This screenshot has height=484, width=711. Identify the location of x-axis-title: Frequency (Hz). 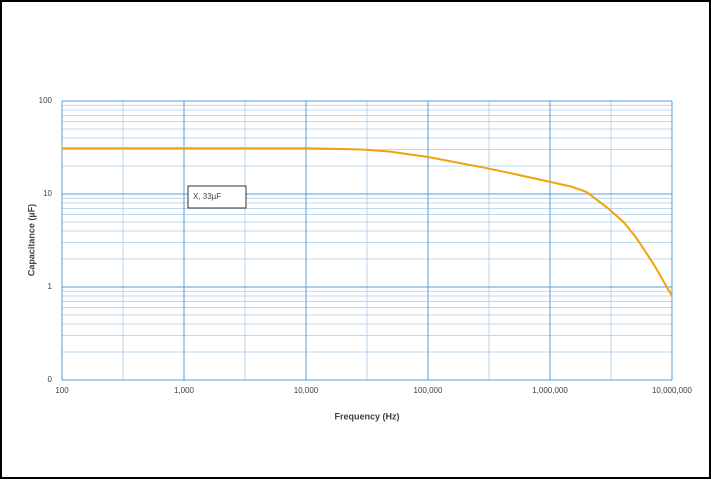
(366, 416).